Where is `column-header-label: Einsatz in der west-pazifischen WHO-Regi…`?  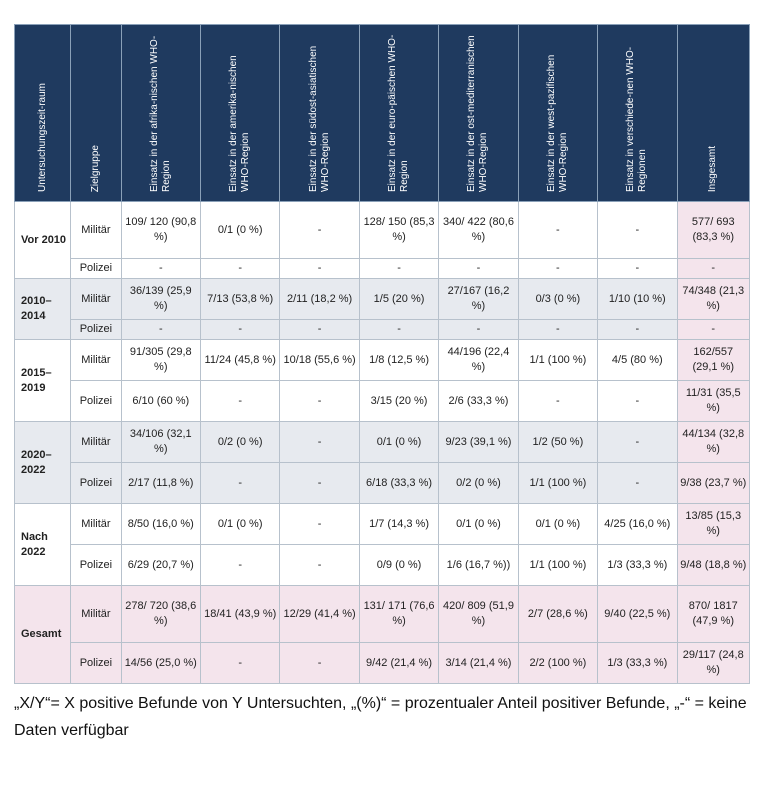
column-header-label: Einsatz in der west-pazifischen WHO-Regi… is located at coordinates (557, 123).